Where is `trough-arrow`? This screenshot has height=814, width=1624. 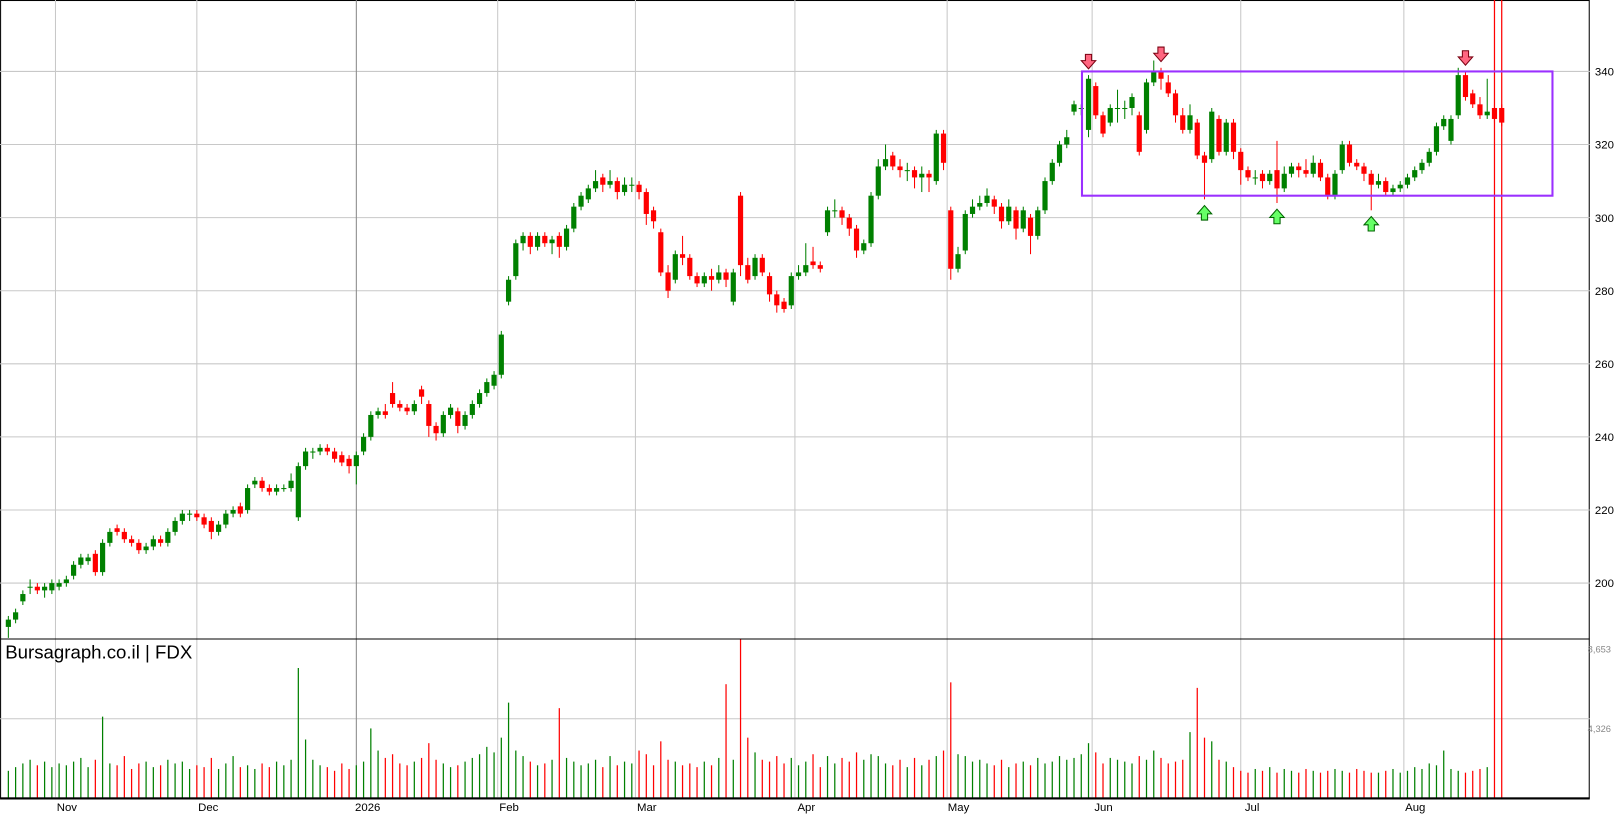 trough-arrow is located at coordinates (1277, 216).